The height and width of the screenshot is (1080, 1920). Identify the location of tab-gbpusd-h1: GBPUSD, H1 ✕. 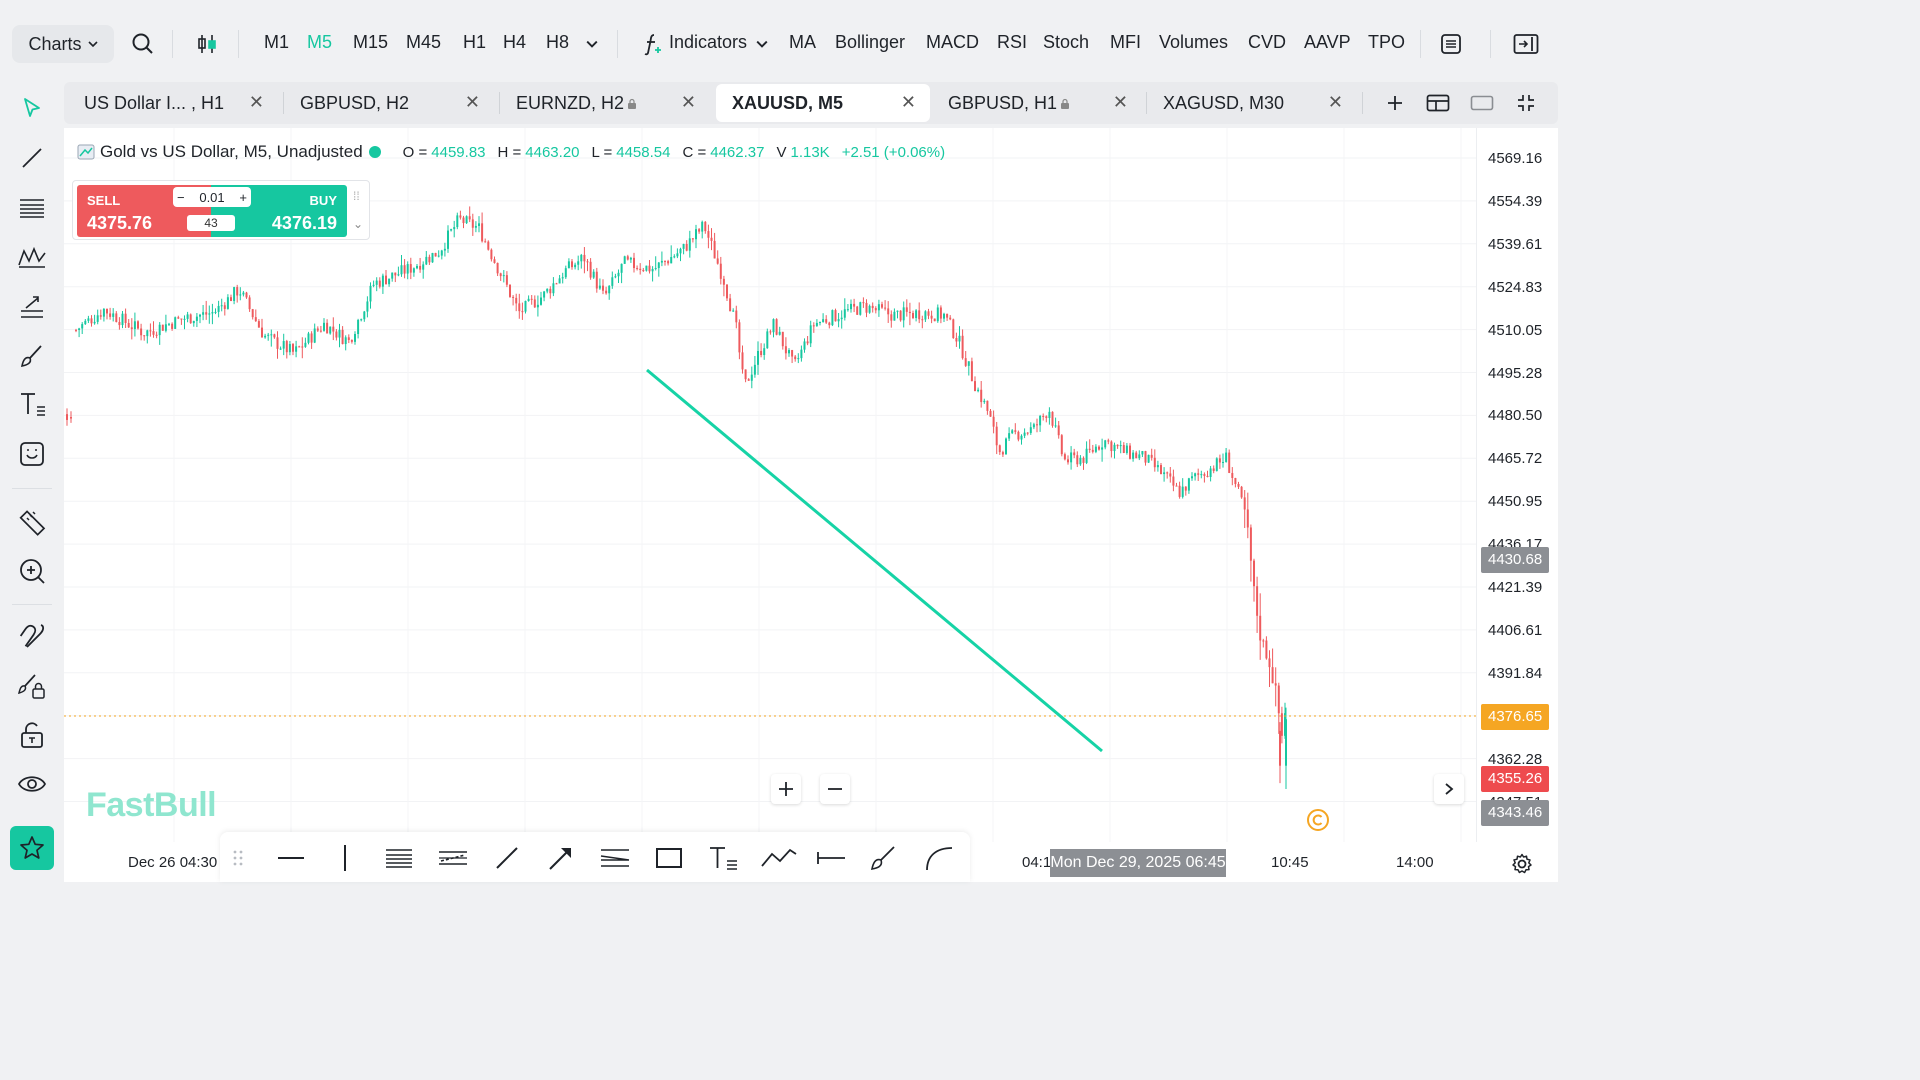
(1037, 103).